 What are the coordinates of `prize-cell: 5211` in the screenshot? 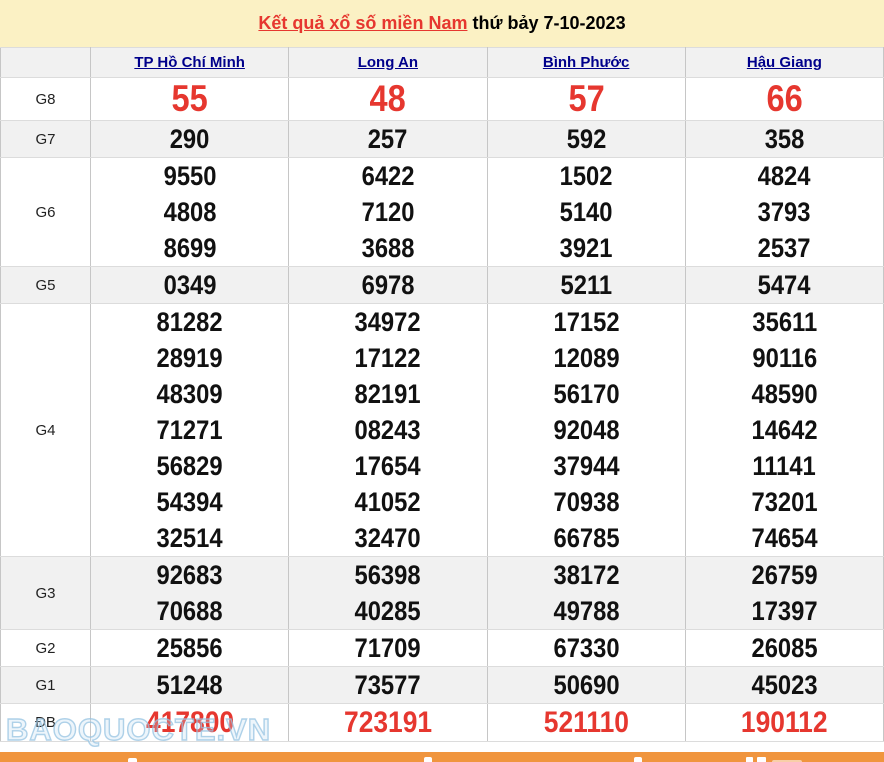 It's located at (586, 285).